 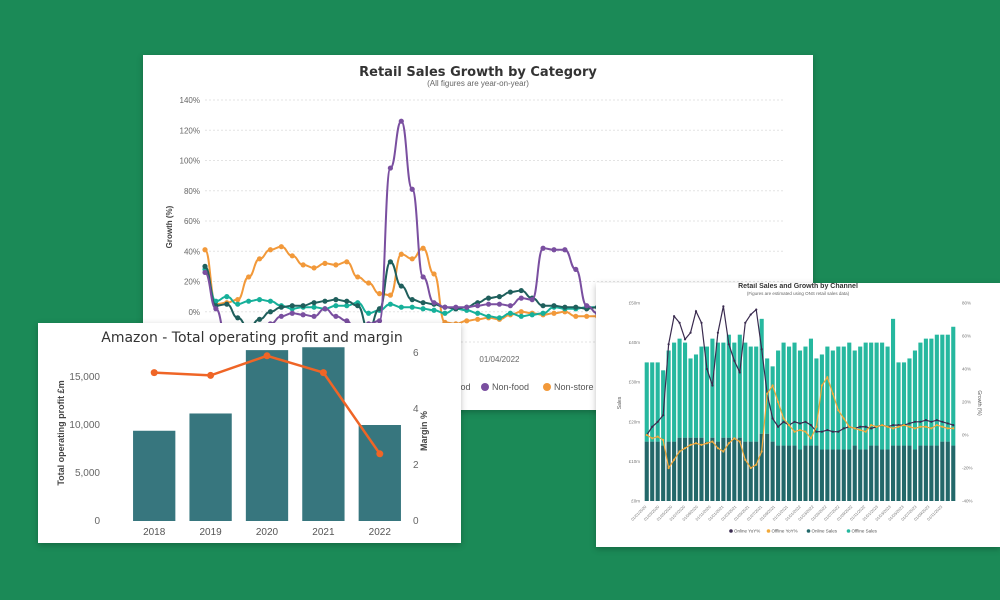 I want to click on y-tick-label: 60%, so click(x=192, y=221).